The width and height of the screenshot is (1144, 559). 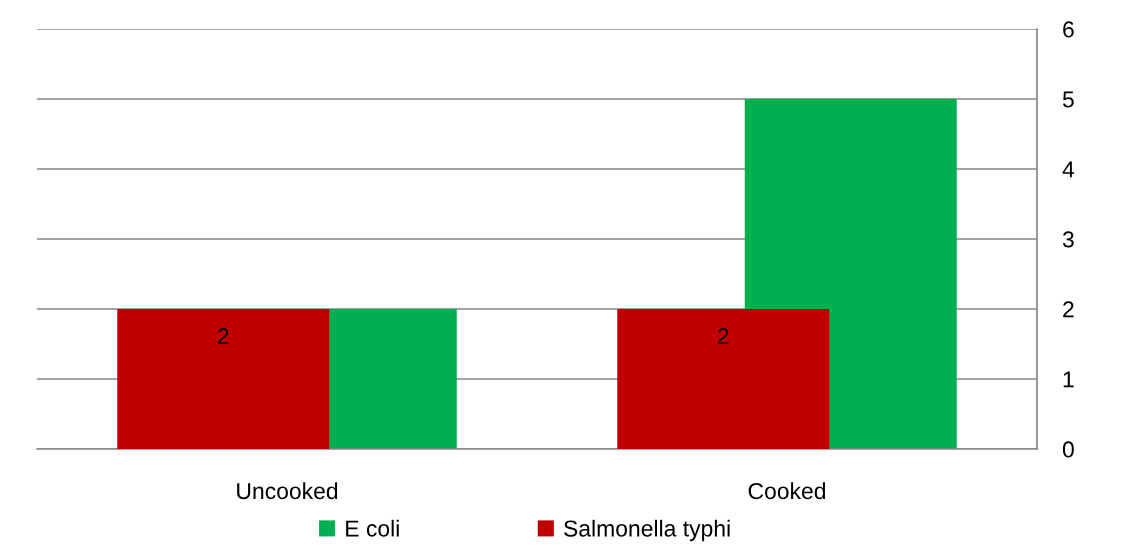 I want to click on x-tick-label: Uncooked, so click(x=287, y=491).